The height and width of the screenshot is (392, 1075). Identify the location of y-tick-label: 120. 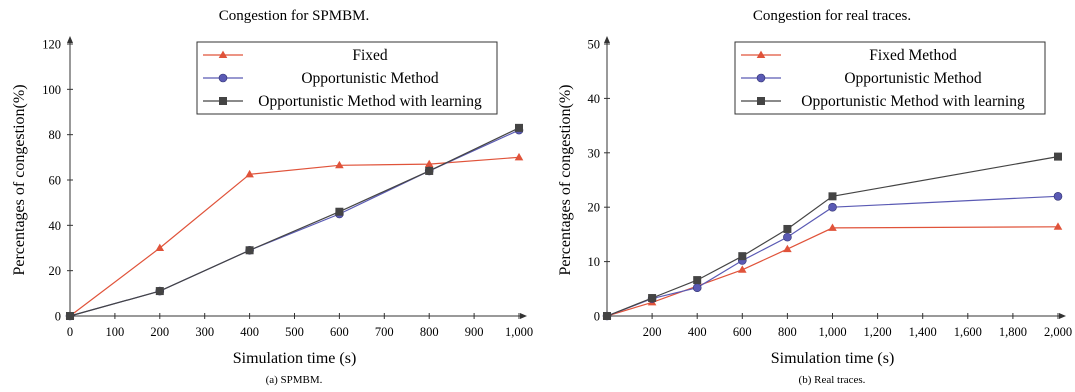
(51, 45).